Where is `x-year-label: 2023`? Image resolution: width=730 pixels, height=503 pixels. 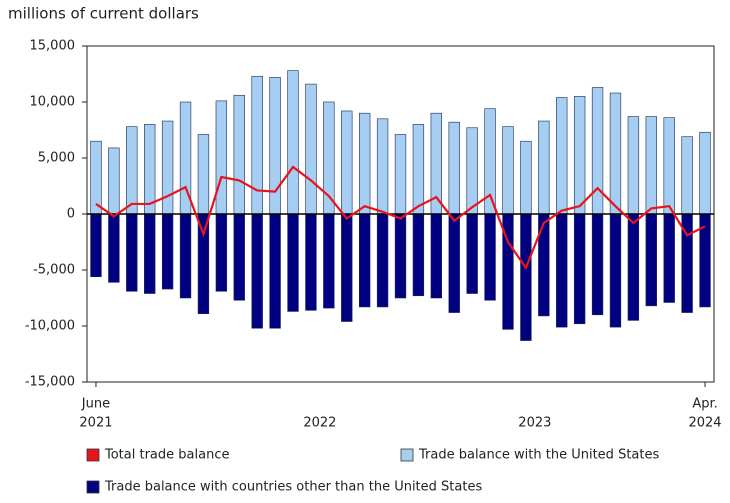
x-year-label: 2023 is located at coordinates (534, 423).